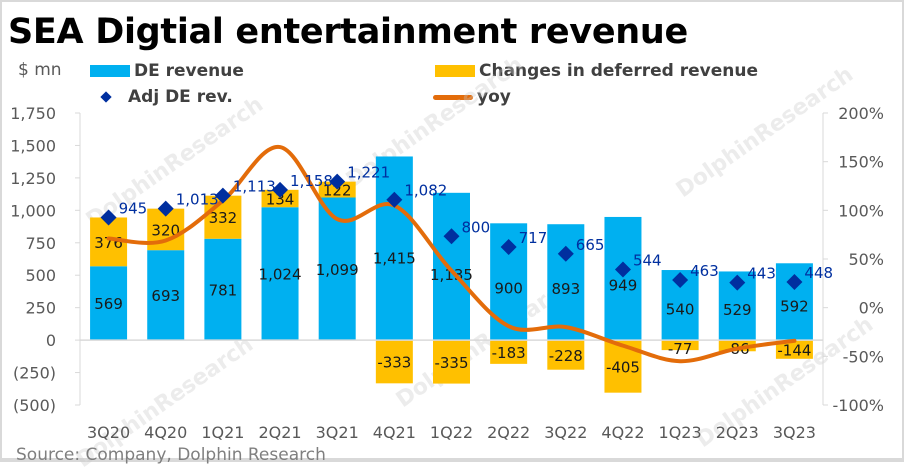 This screenshot has height=473, width=908. Describe the element at coordinates (622, 432) in the screenshot. I see `x-tick-label: 4Q22` at that location.